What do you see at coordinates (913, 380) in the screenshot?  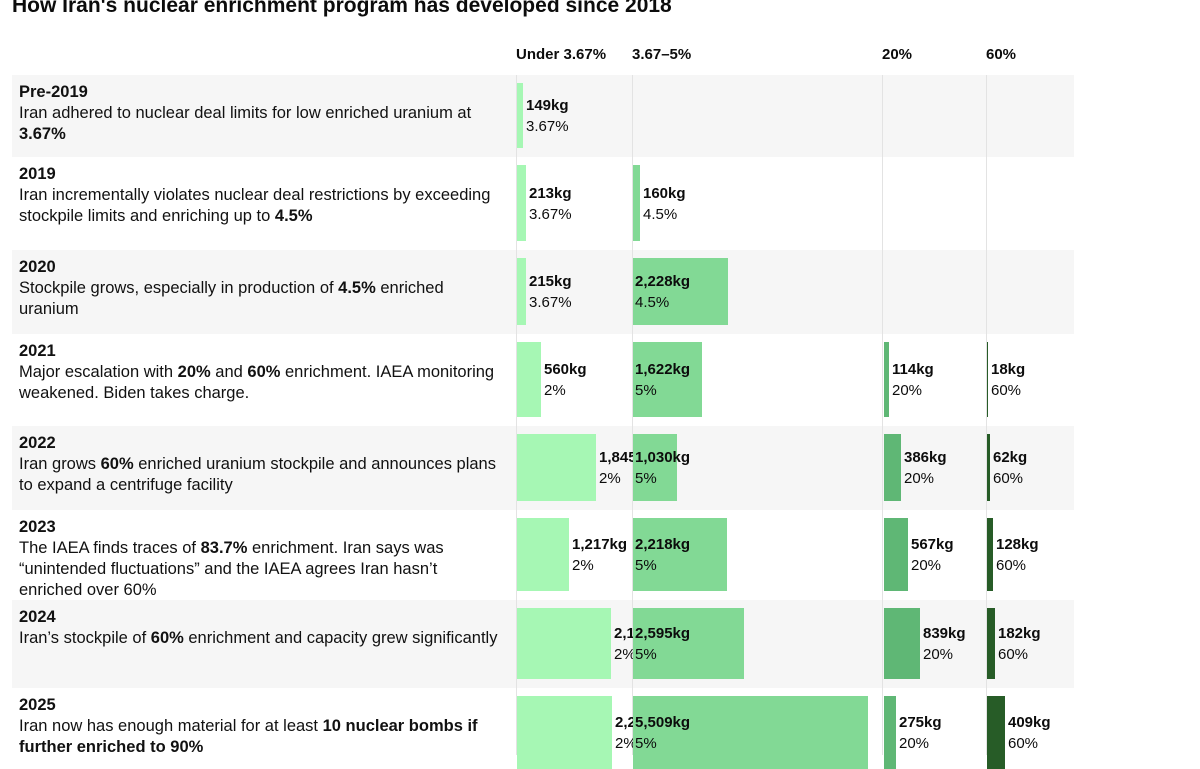 I see `data-label: 114kg 20%` at bounding box center [913, 380].